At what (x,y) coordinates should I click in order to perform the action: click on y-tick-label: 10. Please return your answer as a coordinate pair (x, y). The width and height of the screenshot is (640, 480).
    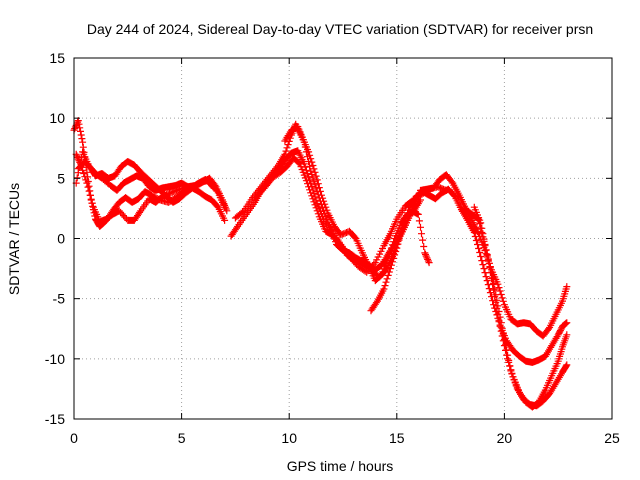
    Looking at the image, I should click on (57, 118).